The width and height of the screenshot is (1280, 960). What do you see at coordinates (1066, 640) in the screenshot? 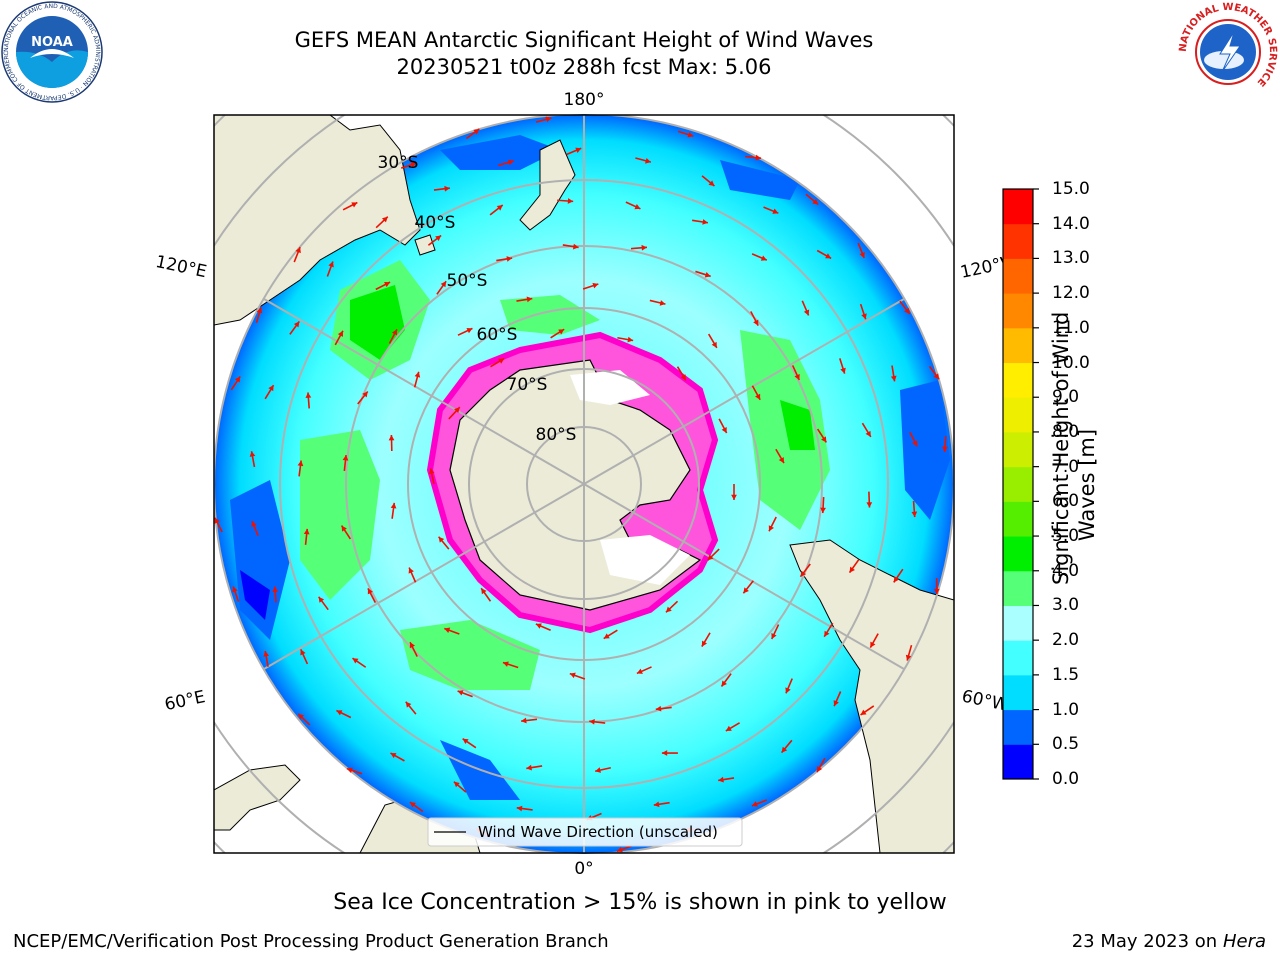
I see `colorbar-tick-label: 2.0` at bounding box center [1066, 640].